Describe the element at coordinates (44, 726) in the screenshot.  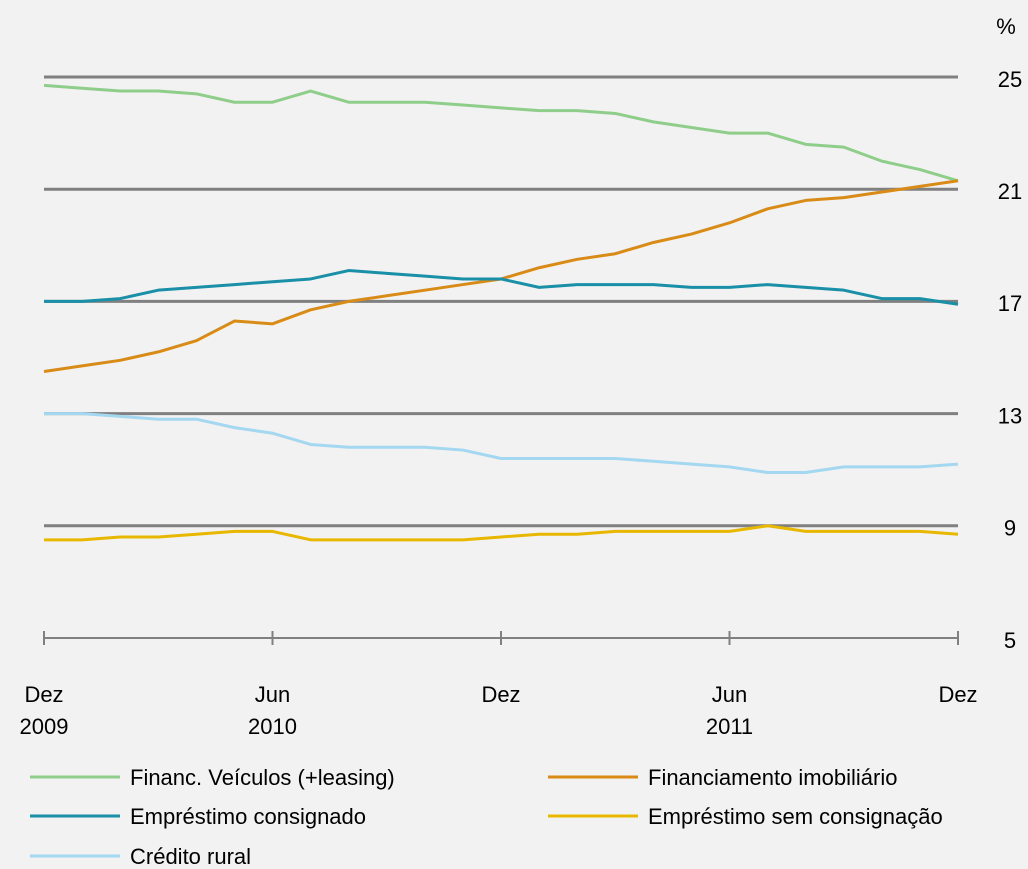
I see `x-year-label: 2009` at that location.